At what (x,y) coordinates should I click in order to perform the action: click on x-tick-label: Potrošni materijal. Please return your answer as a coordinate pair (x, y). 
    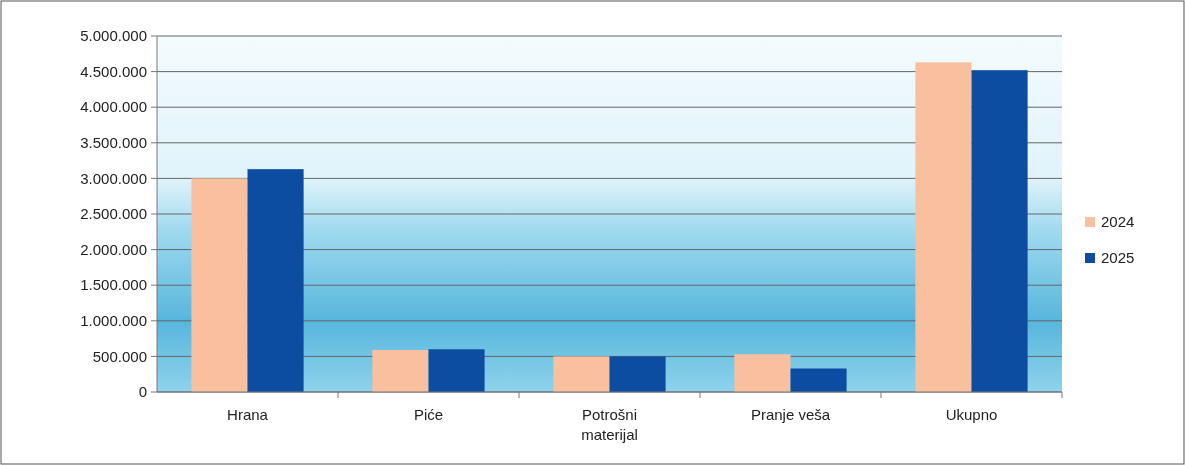
    Looking at the image, I should click on (609, 424).